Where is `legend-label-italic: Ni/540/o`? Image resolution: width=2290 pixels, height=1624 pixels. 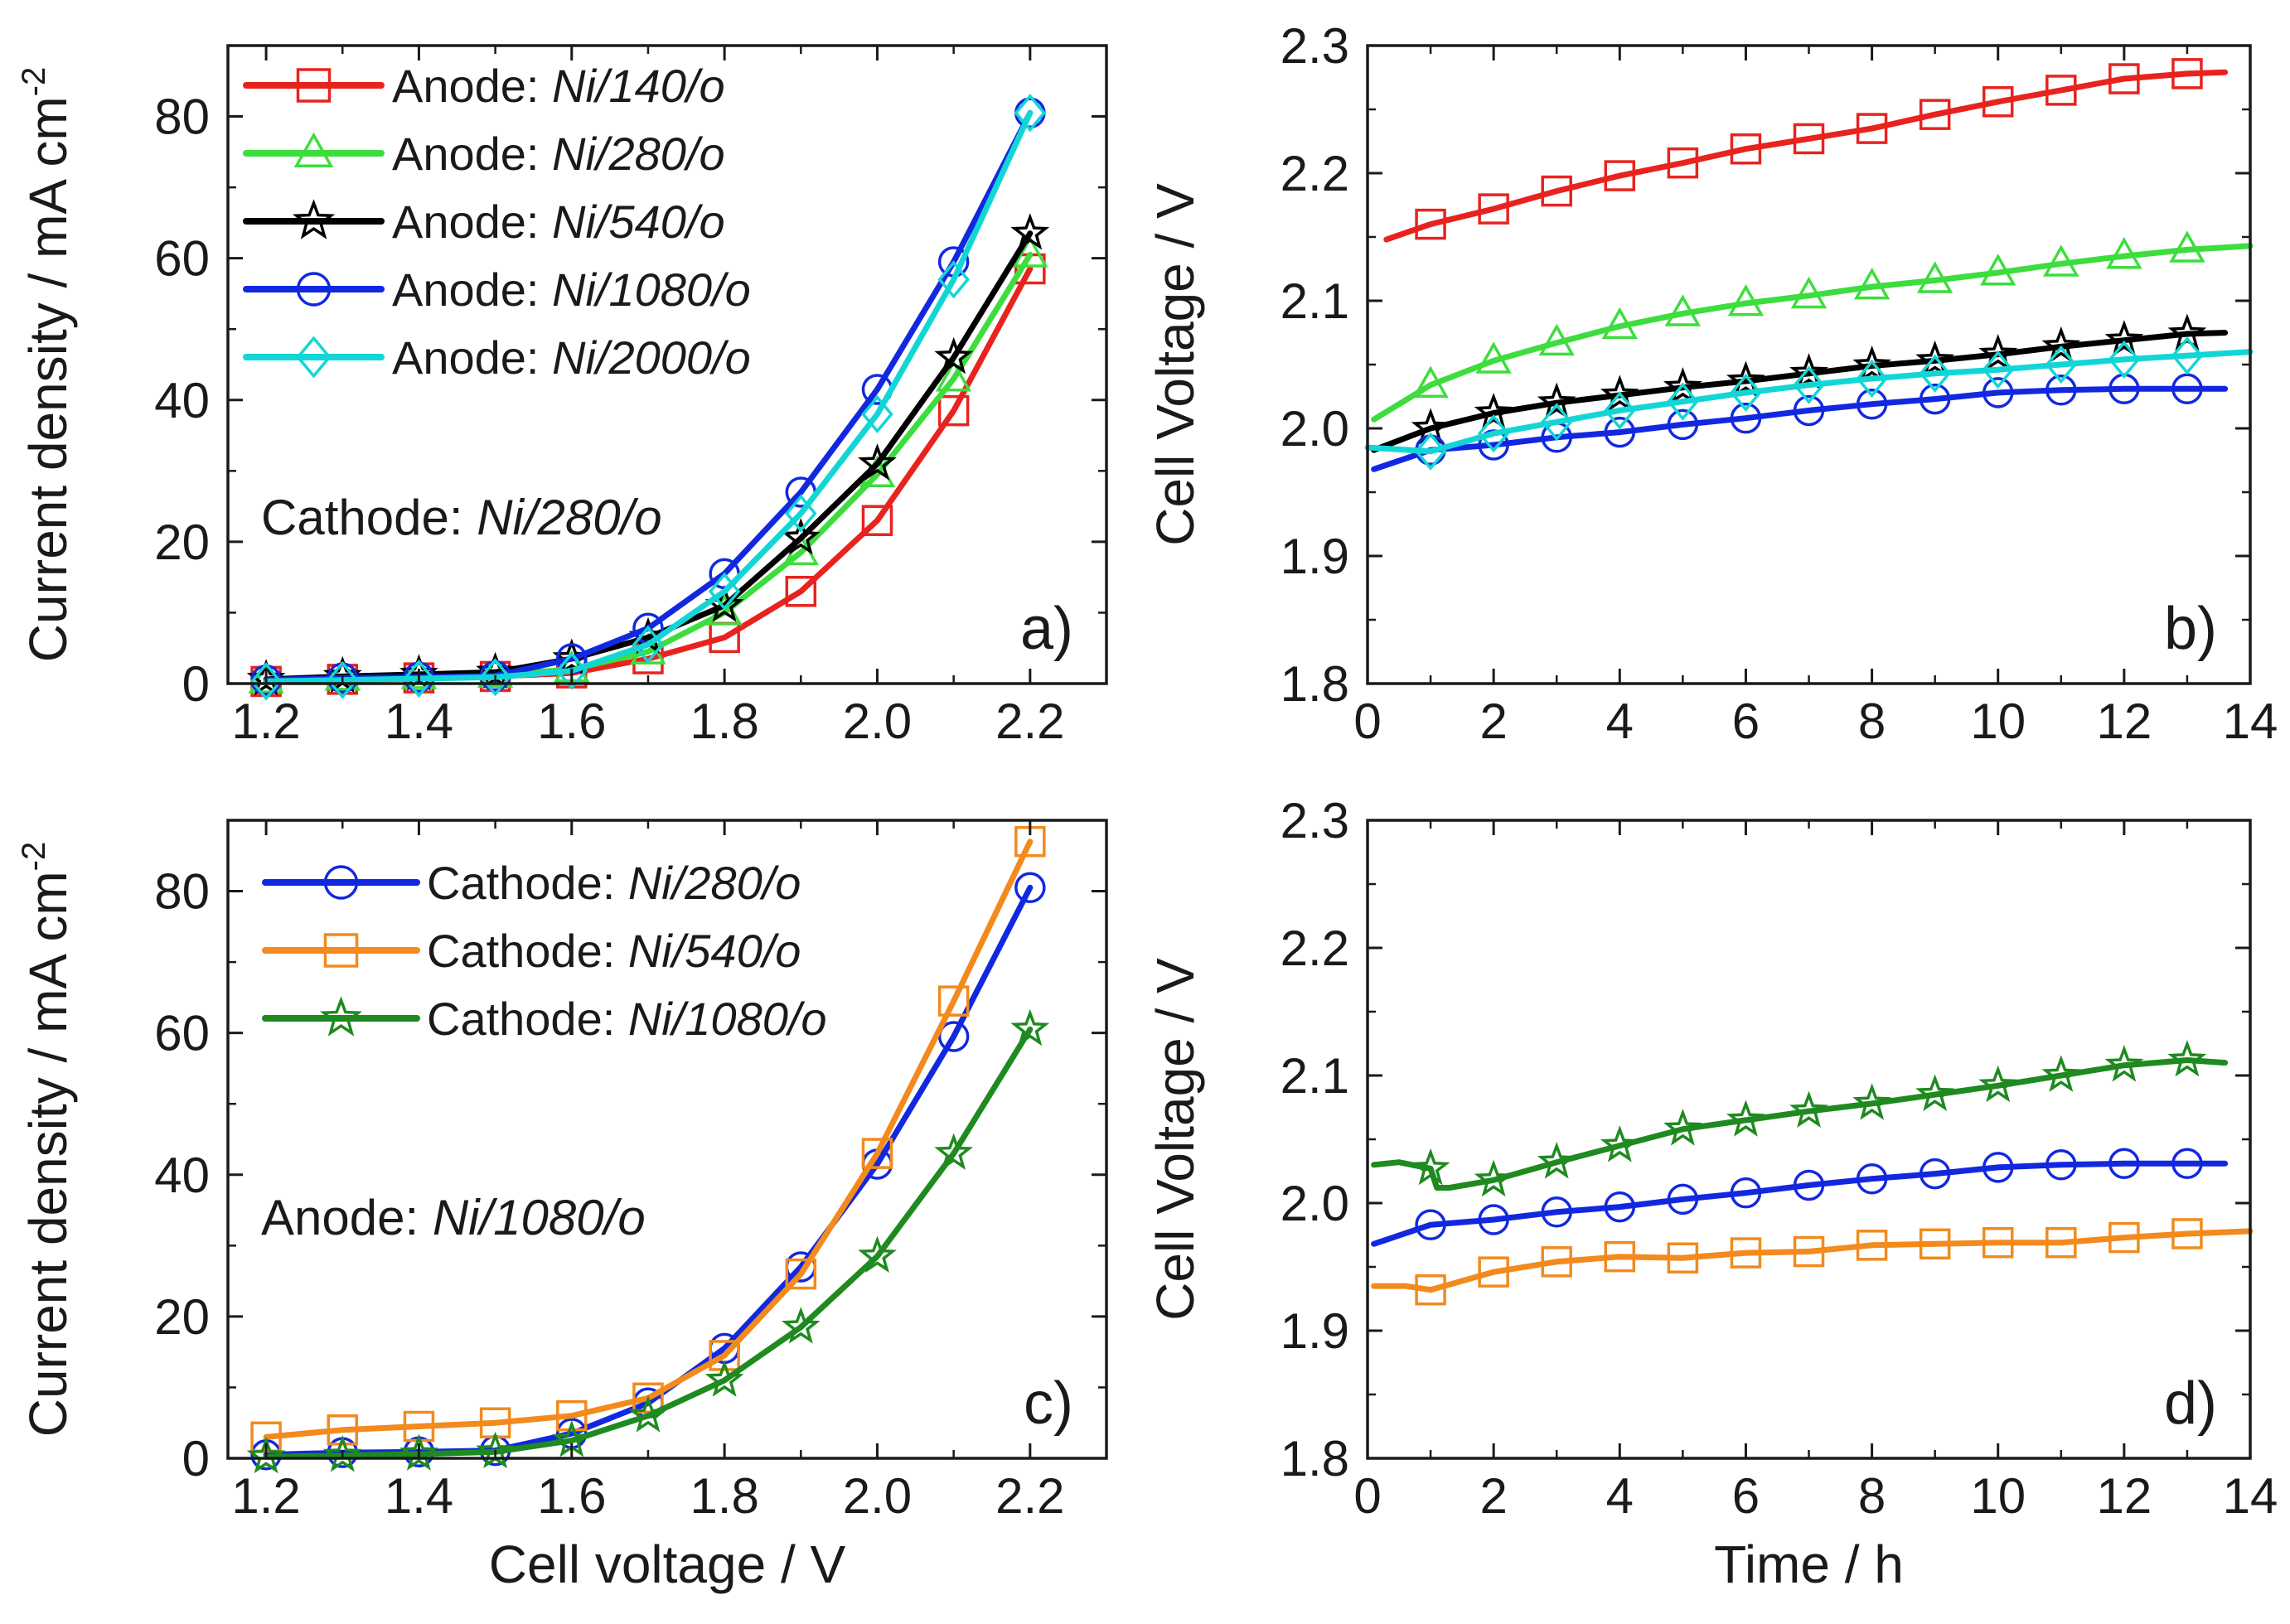
legend-label-italic: Ni/540/o is located at coordinates (715, 951).